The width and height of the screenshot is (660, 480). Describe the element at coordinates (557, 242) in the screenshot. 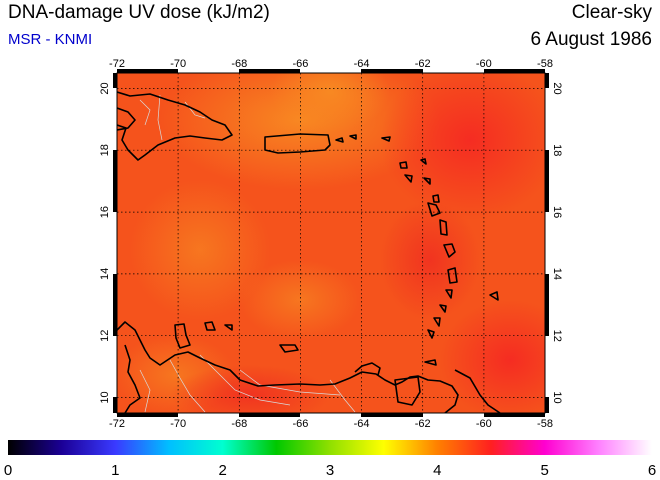

I see `latitude-labels-right: 10 12 14 16 18 20` at that location.